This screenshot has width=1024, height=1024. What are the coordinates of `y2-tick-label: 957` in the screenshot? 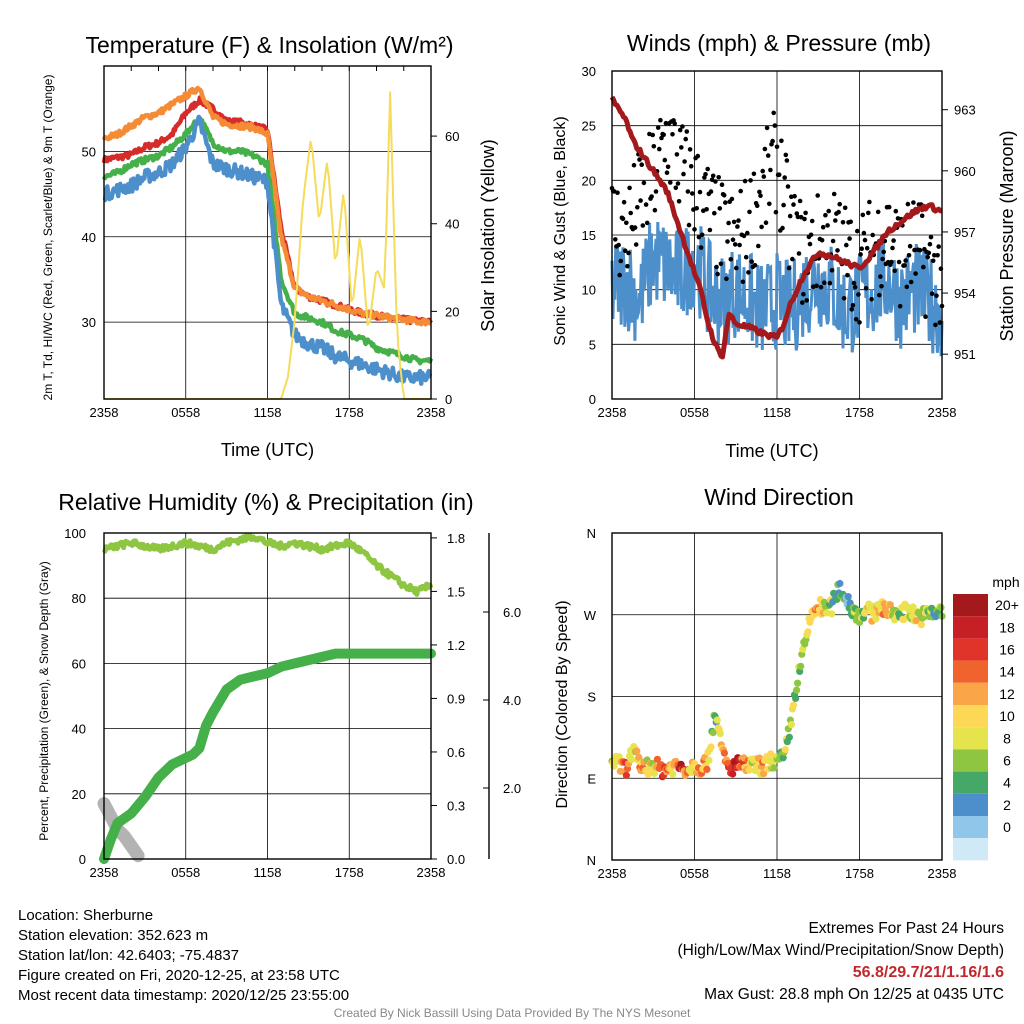 It's located at (965, 232).